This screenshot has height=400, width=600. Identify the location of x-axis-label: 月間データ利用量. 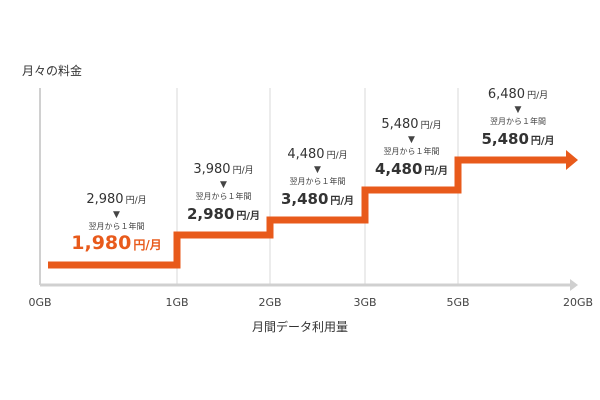
(299, 327).